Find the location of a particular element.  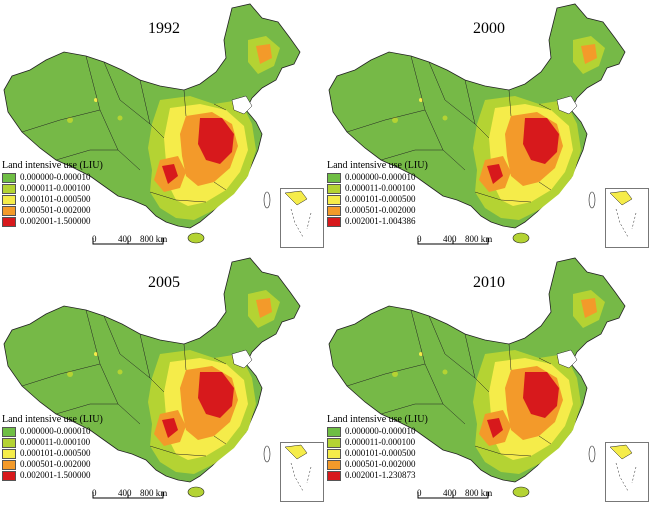

legend-label: 0.002001-1.230873 is located at coordinates (380, 475).